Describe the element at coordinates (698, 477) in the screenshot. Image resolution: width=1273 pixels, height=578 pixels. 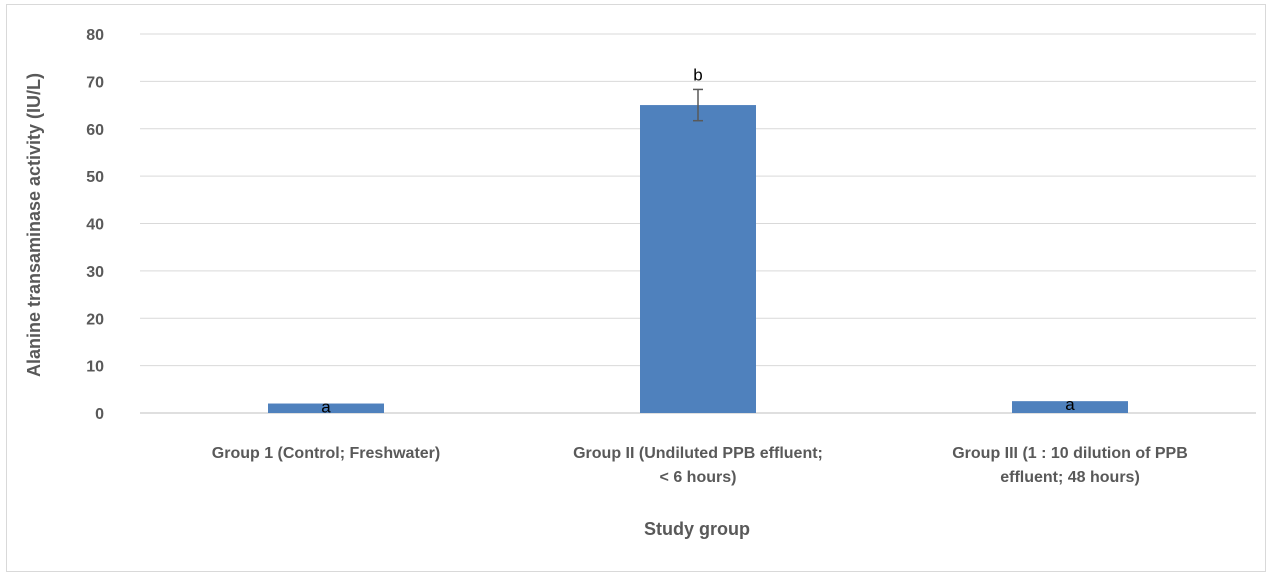
I see `x-category-label: < 6 hours)` at that location.